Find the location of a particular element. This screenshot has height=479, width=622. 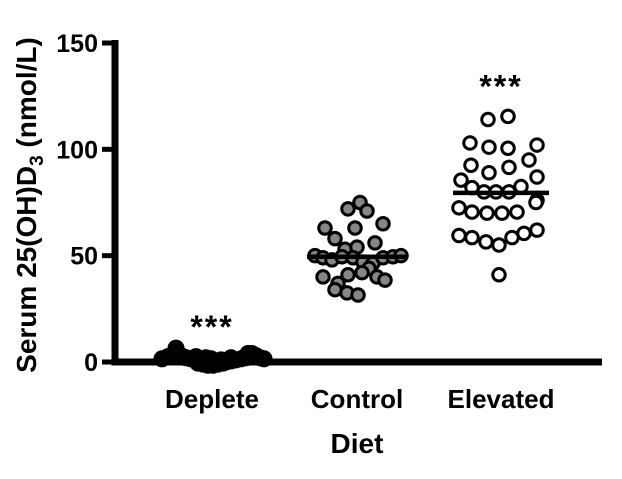

y-axis-title-part: 3 is located at coordinates (37, 160).